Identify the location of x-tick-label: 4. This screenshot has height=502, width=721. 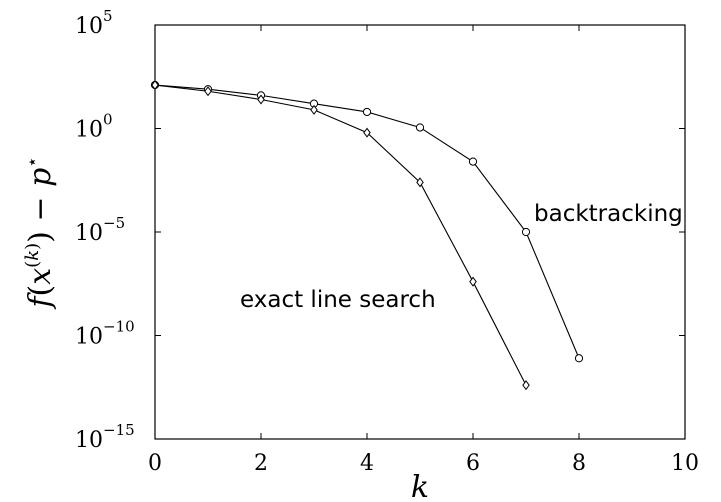
(367, 463).